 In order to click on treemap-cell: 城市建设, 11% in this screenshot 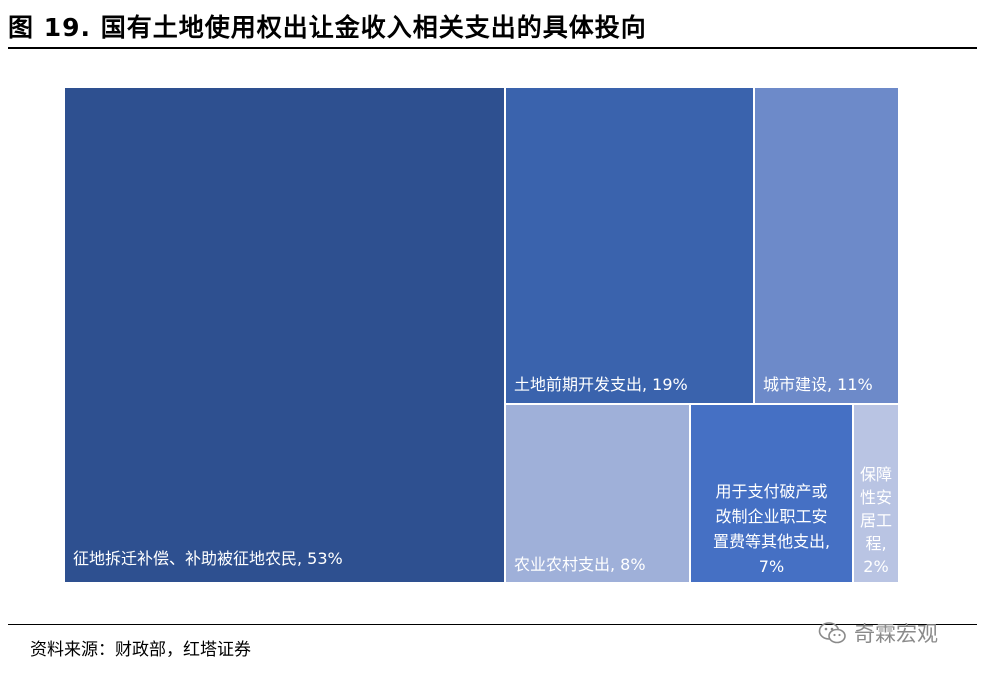, I will do `click(826, 245)`.